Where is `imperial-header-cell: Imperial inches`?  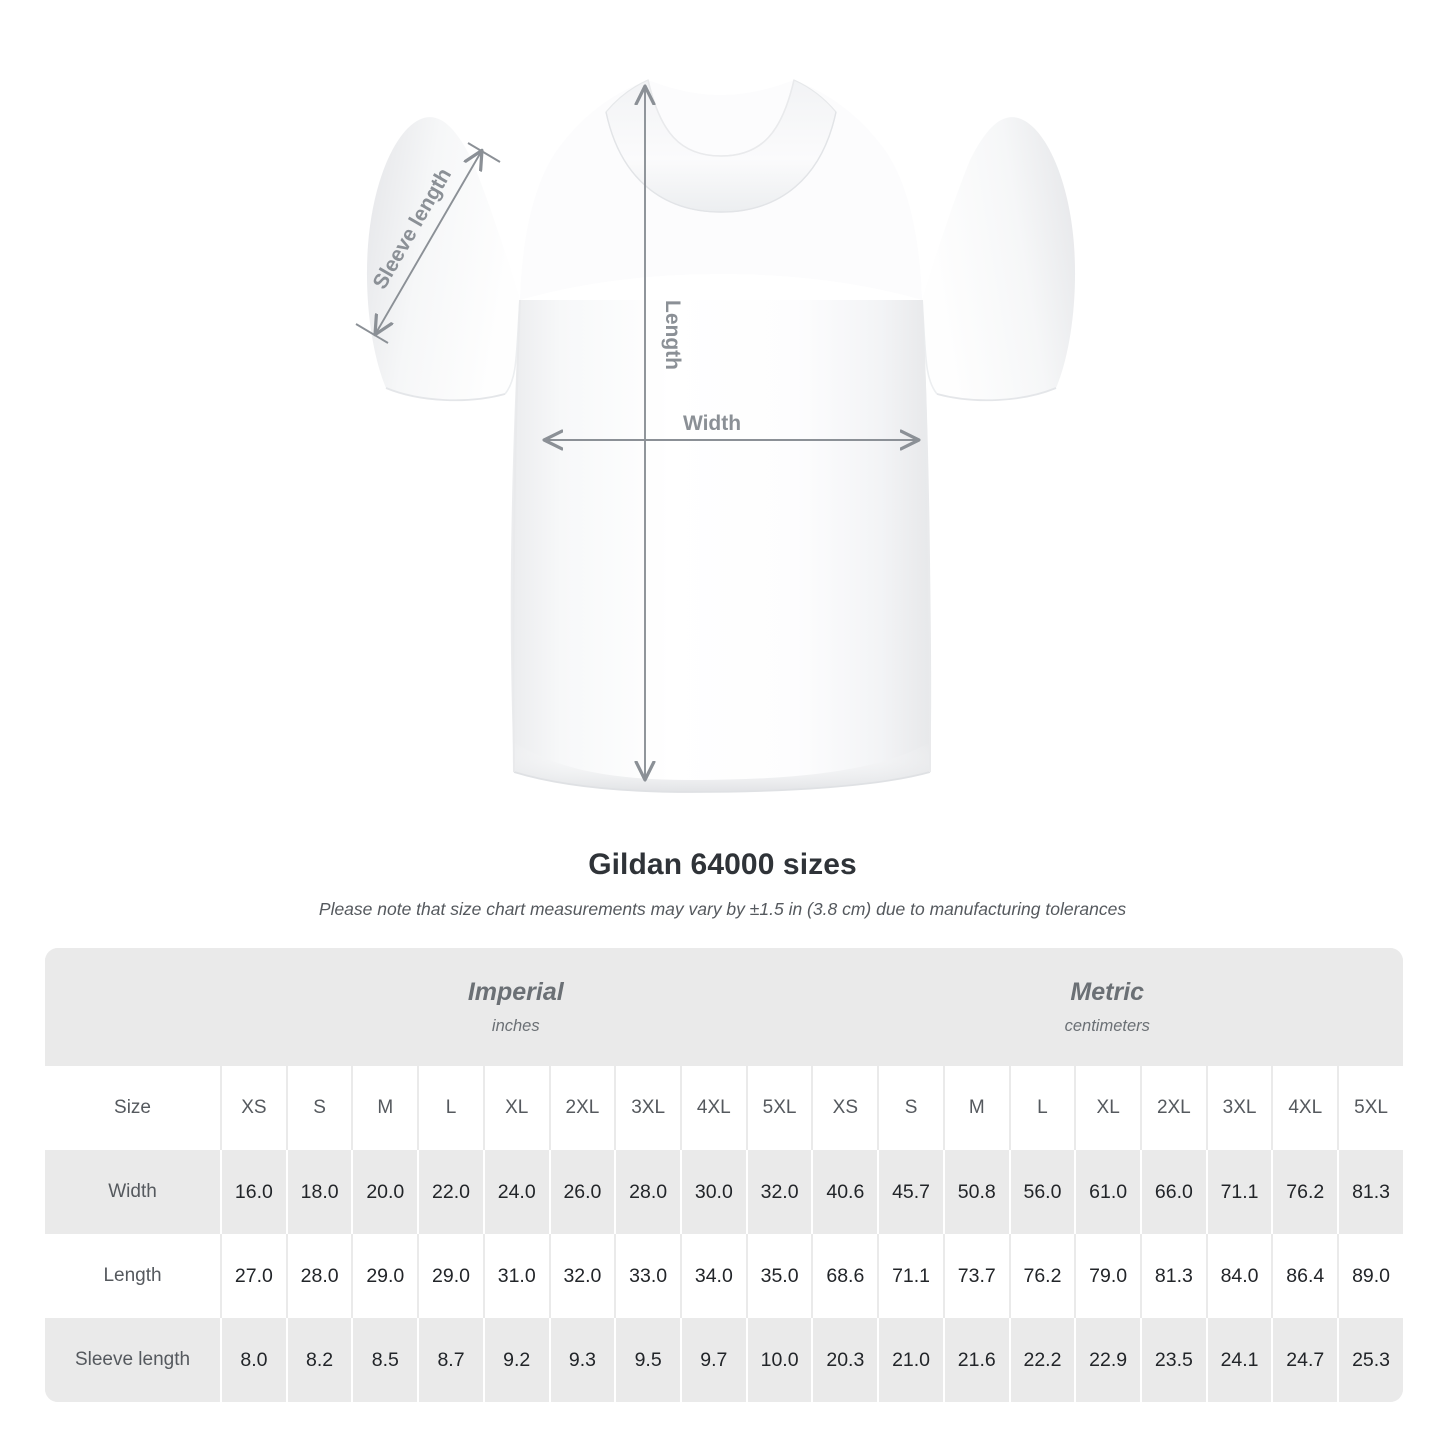
imperial-header-cell: Imperial inches is located at coordinates (516, 1007).